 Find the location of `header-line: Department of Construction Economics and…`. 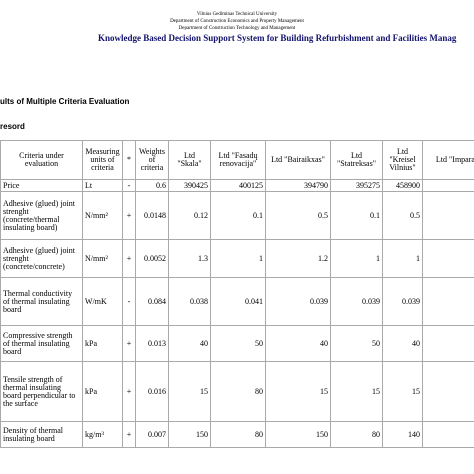

header-line: Department of Construction Economics and… is located at coordinates (237, 21).